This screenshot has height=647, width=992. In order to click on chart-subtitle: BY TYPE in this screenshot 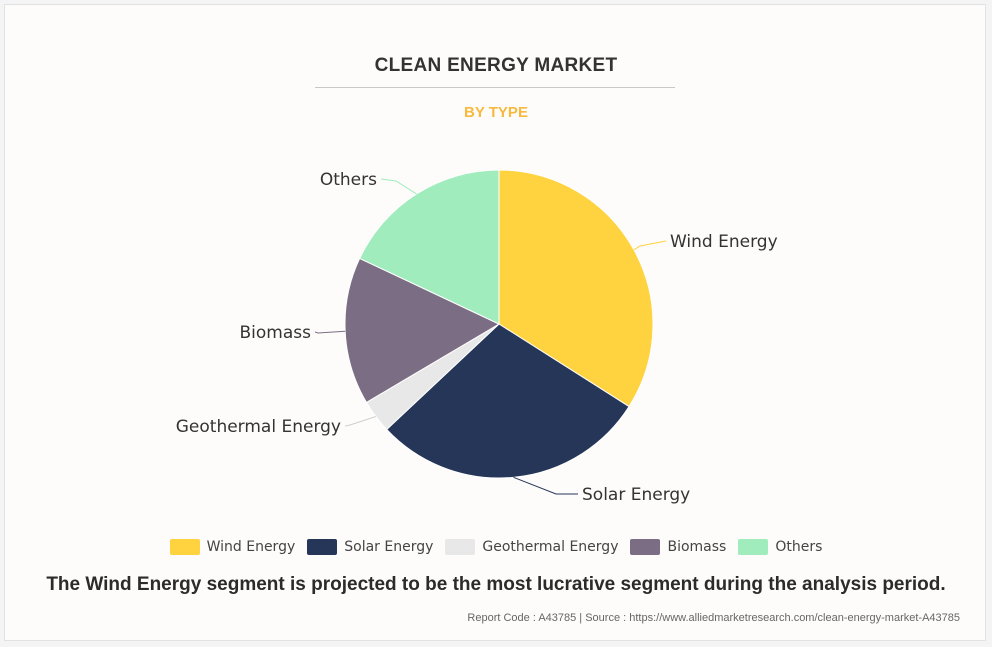, I will do `click(496, 112)`.